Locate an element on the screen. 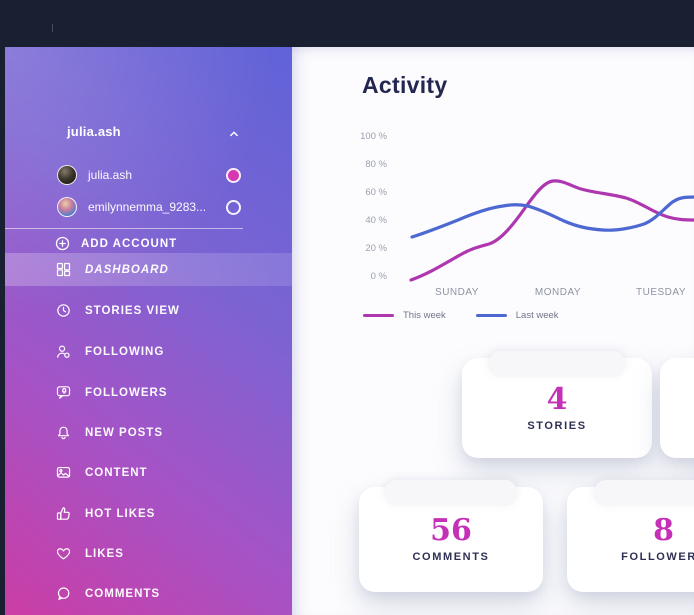 Image resolution: width=694 pixels, height=615 pixels. y-axis-tick: 100 % is located at coordinates (373, 136).